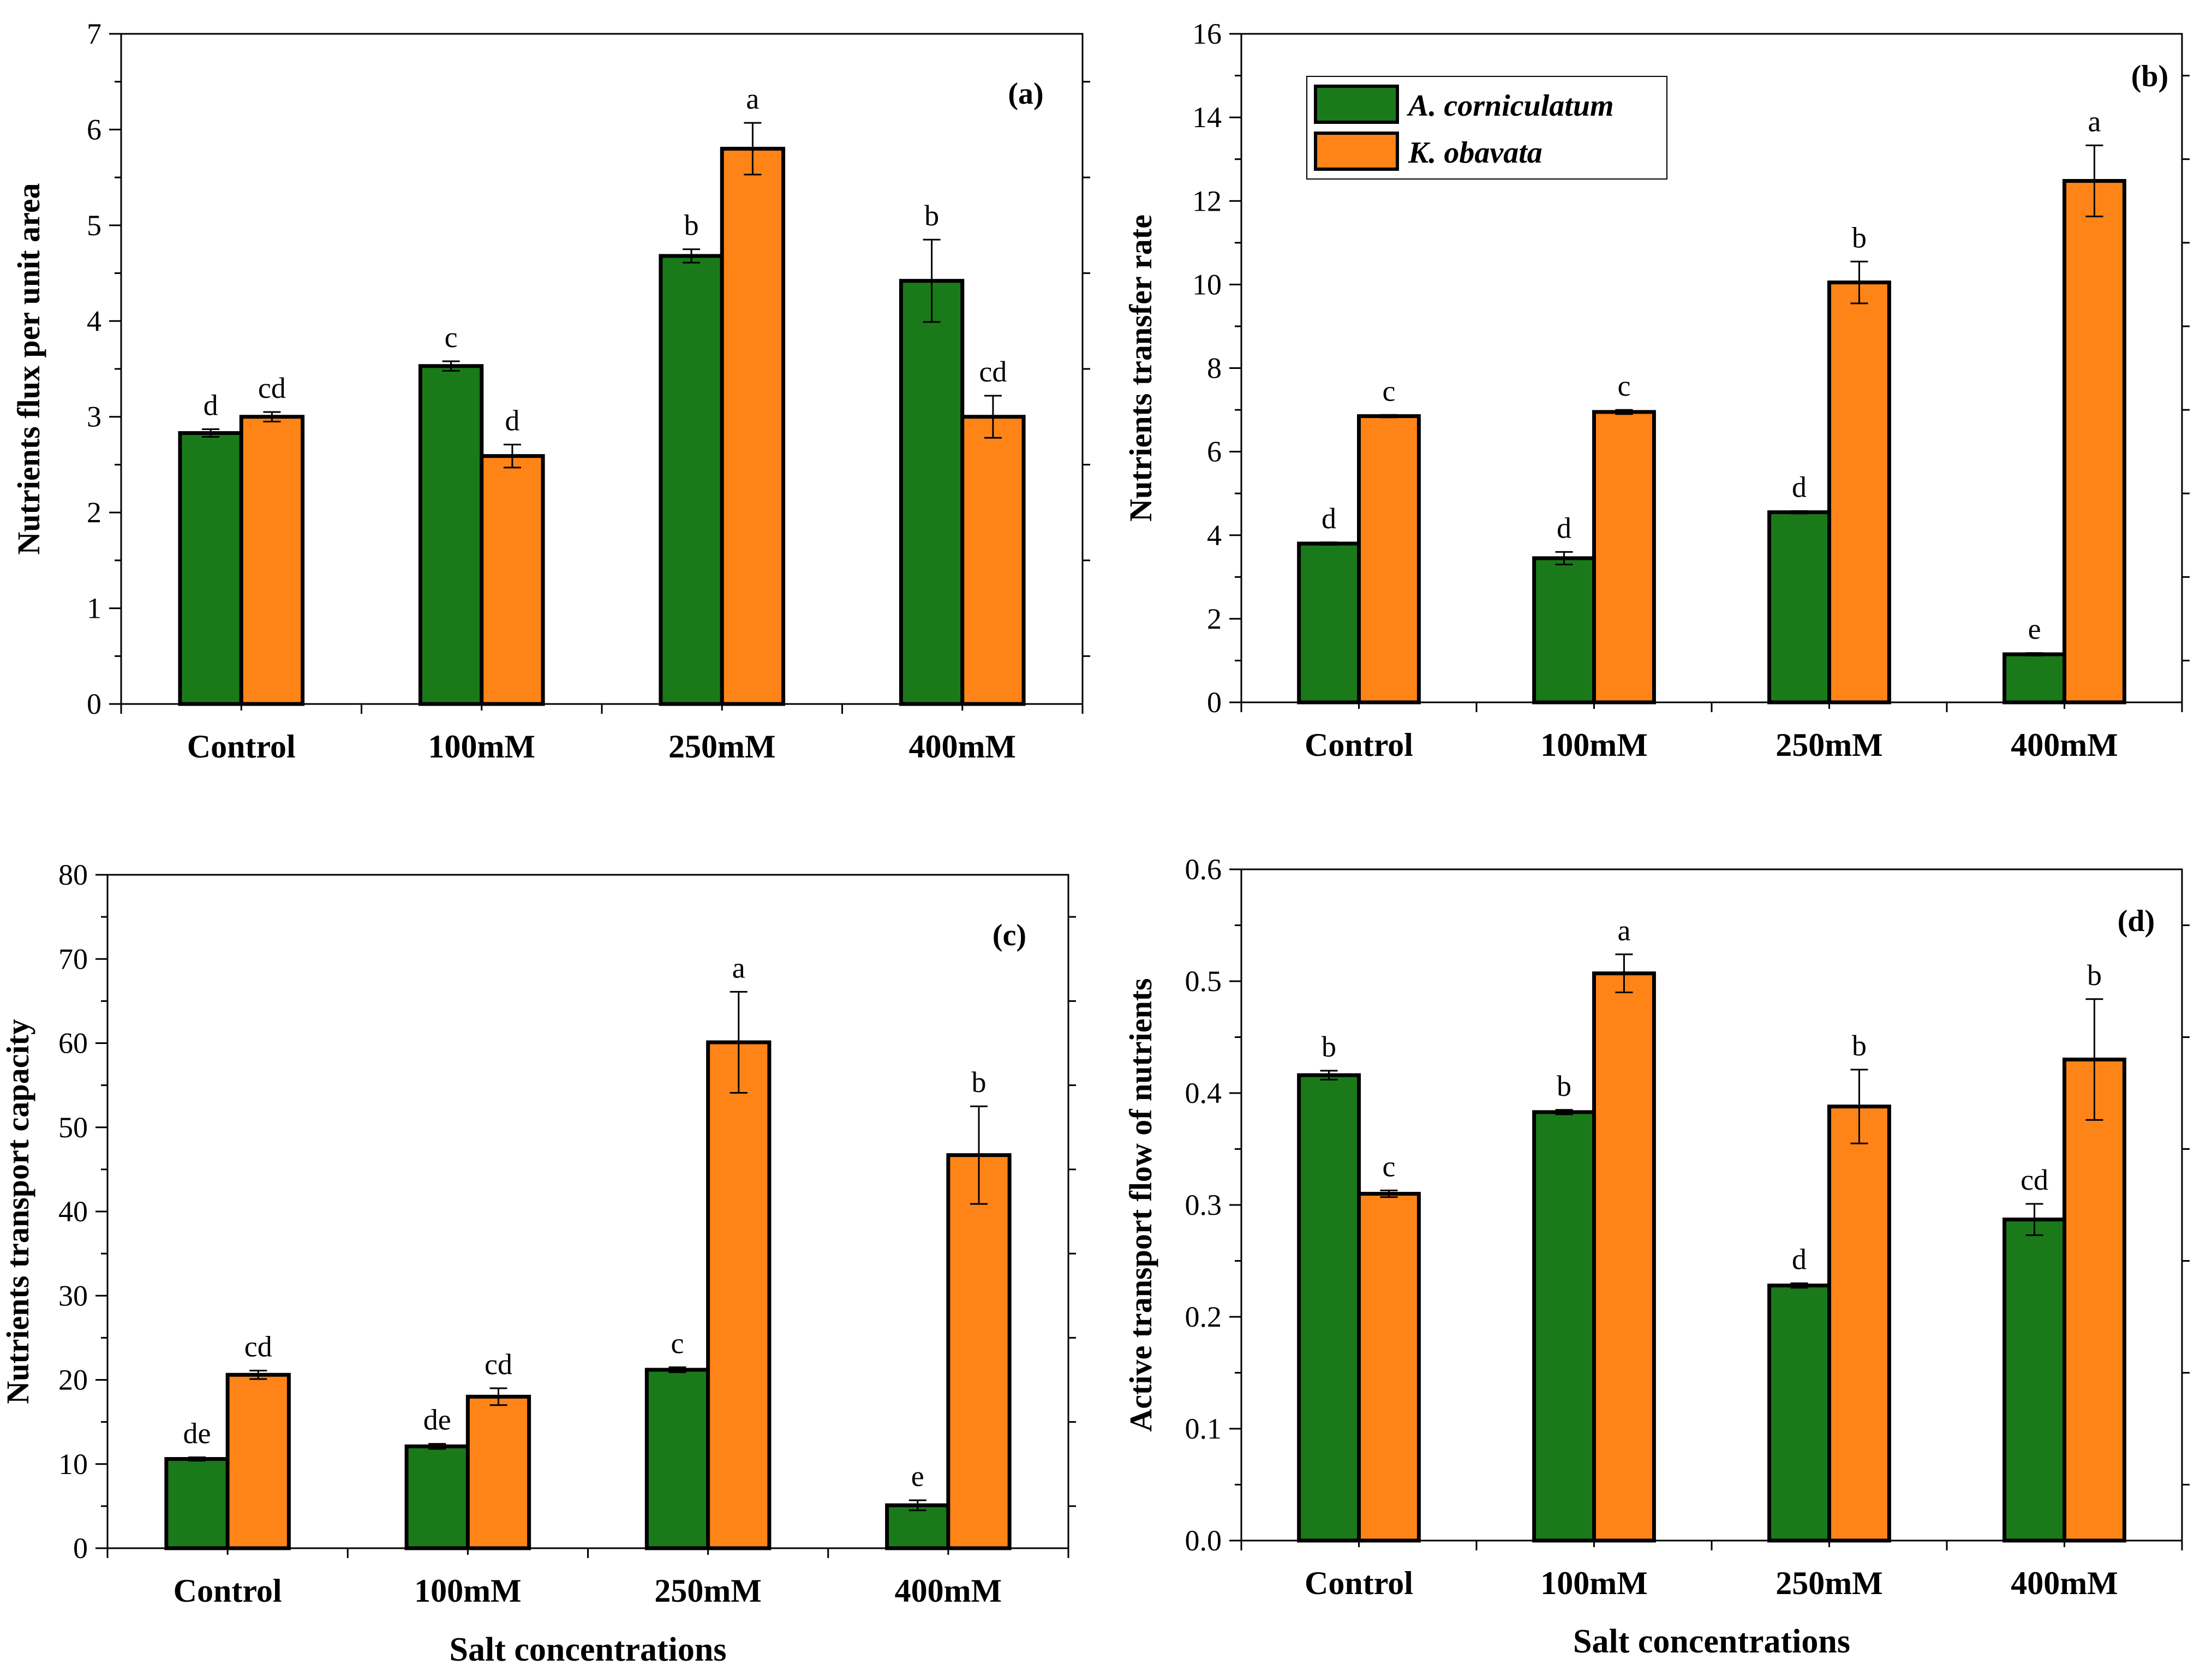 This screenshot has width=2212, height=1665. Describe the element at coordinates (1204, 1205) in the screenshot. I see `y-tick-label: 0.3` at that location.